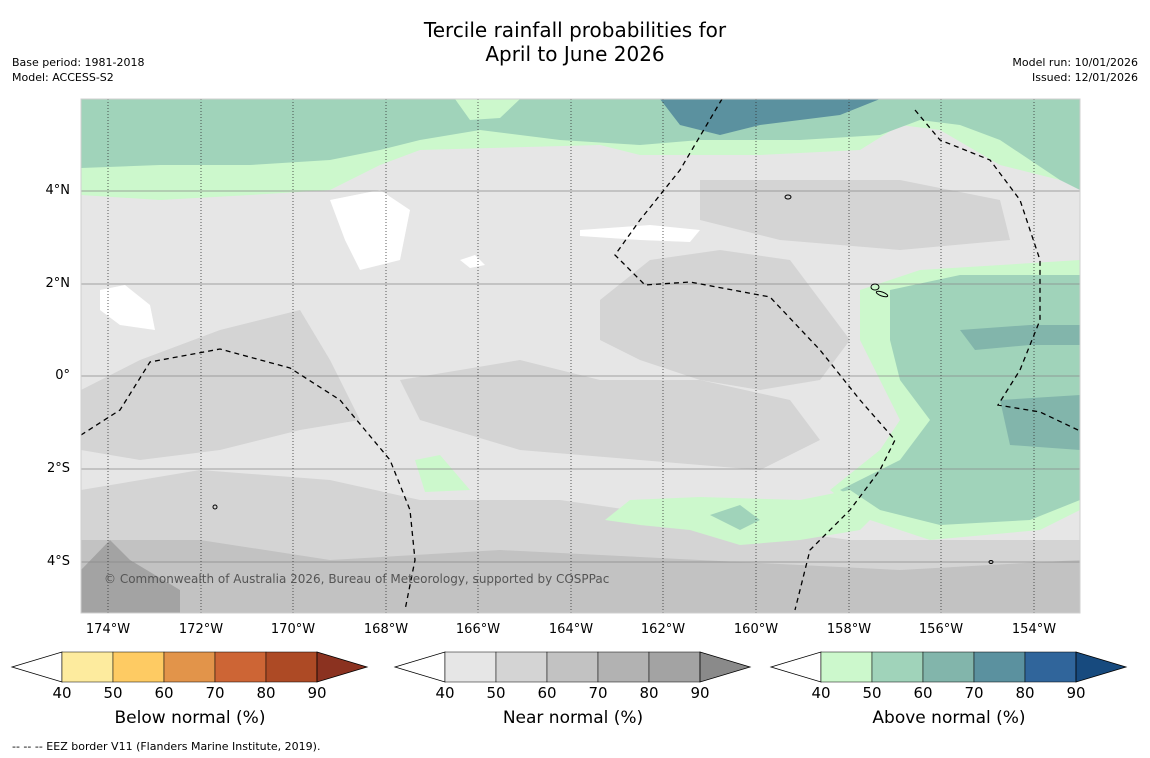  I want to click on lon-label-174w: 174°W, so click(108, 629).